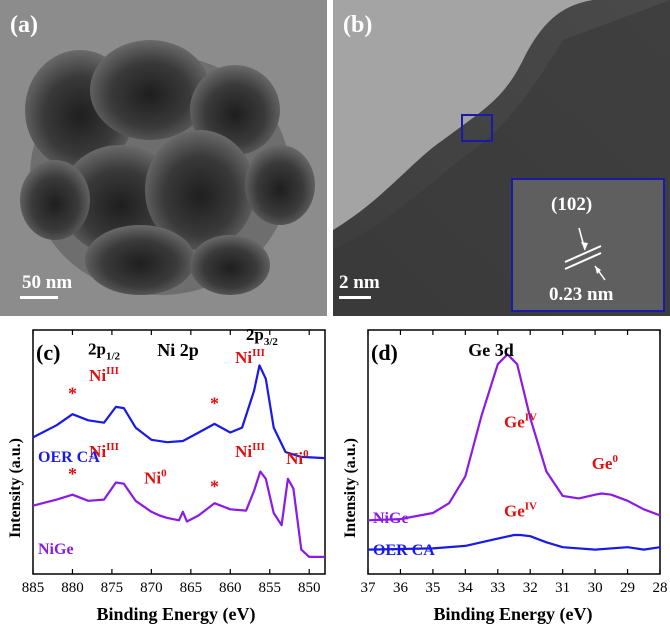 This screenshot has height=626, width=670. I want to click on peak-annotation: Ge0, so click(605, 463).